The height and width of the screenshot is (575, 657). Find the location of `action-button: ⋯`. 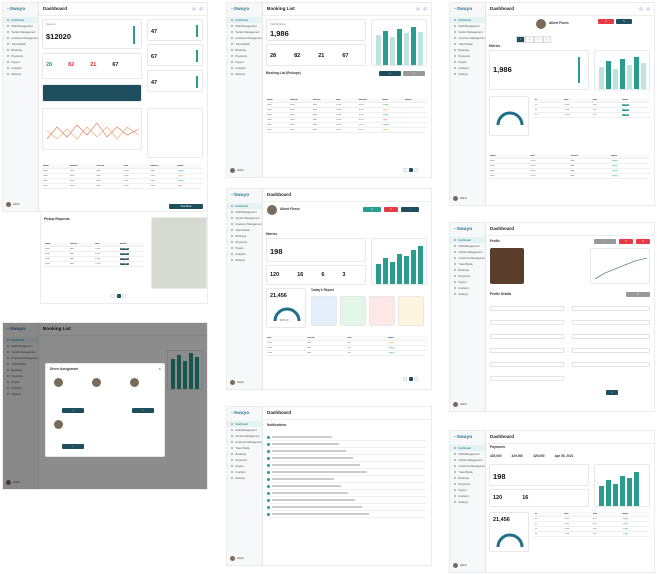

action-button: ⋯ is located at coordinates (605, 241).